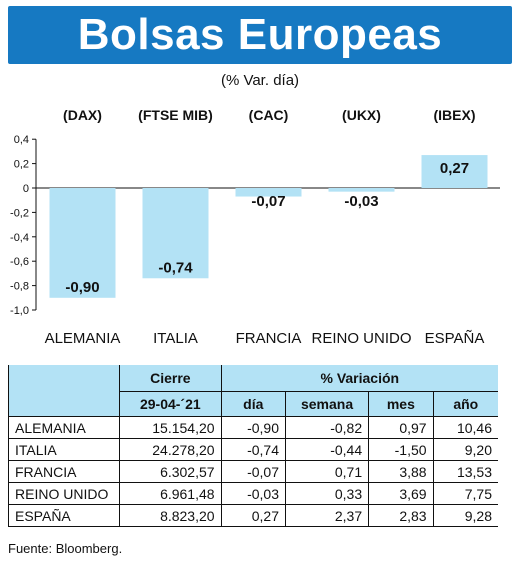 The image size is (520, 564). Describe the element at coordinates (63, 449) in the screenshot. I see `cell-name: ITALIA` at that location.